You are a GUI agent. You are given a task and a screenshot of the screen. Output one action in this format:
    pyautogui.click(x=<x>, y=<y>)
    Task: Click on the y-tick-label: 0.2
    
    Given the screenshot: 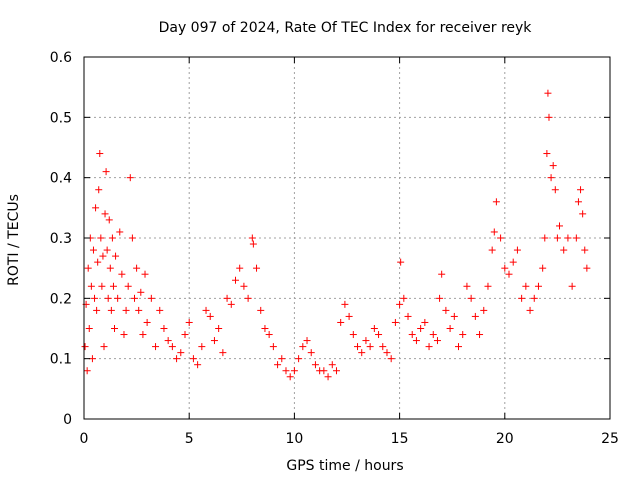 What is the action you would take?
    pyautogui.click(x=61, y=299)
    